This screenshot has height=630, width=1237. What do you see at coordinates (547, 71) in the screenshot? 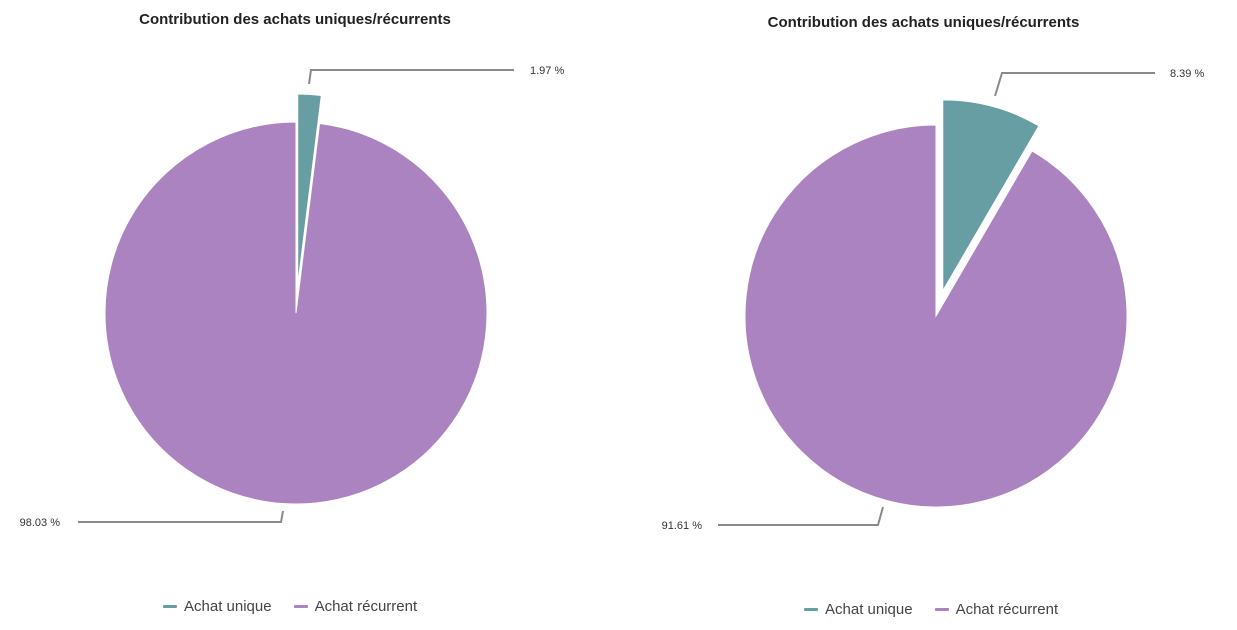
I see `data-label: 1.97 %` at bounding box center [547, 71].